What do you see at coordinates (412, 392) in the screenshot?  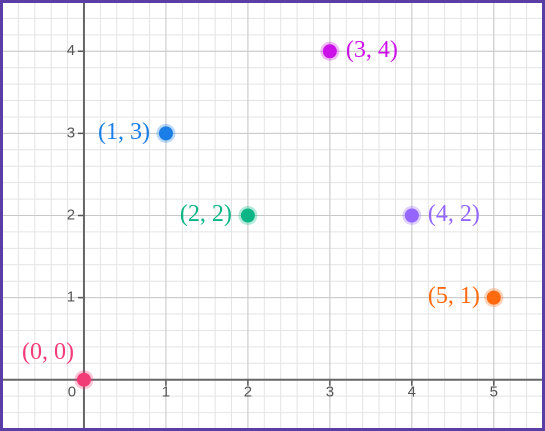 I see `x-tick-label: 4` at bounding box center [412, 392].